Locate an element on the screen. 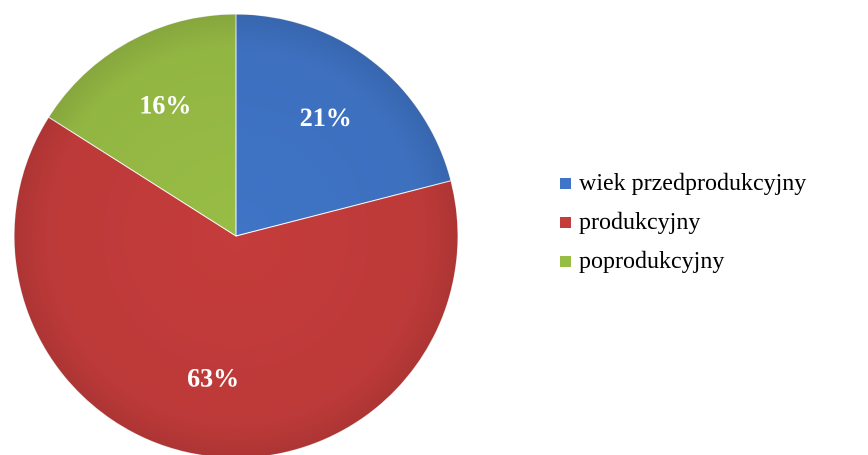 The image size is (868, 455). data-label-przedprodukcyjny: 21% is located at coordinates (326, 117).